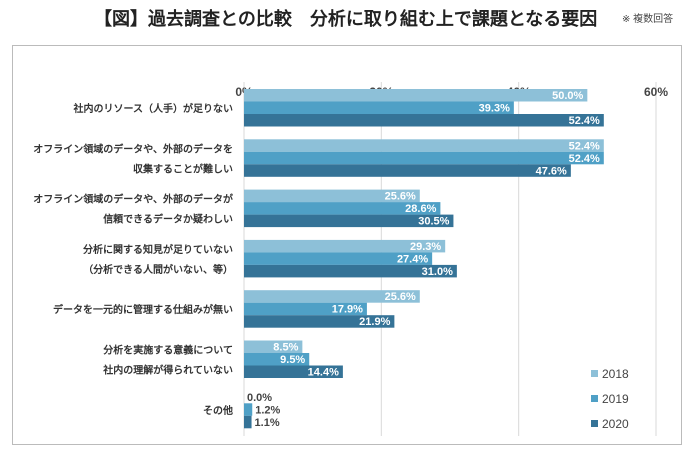 The height and width of the screenshot is (460, 700). What do you see at coordinates (346, 19) in the screenshot?
I see `chart-title: 【図】過去調査との比較 分析に取り組む上で課題となる要因` at bounding box center [346, 19].